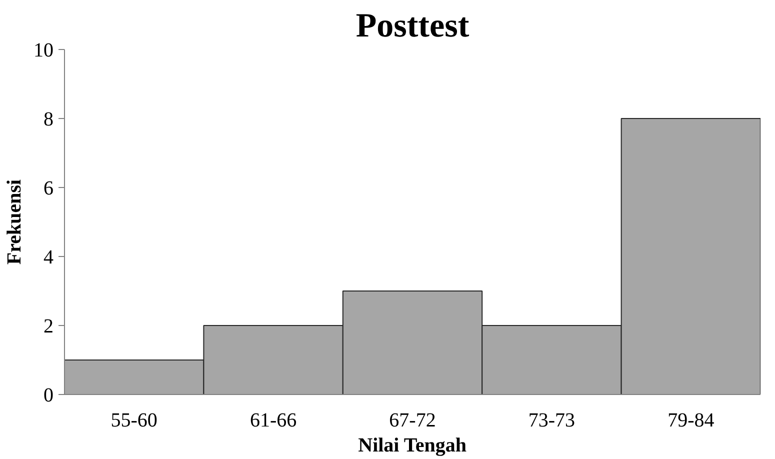 Image resolution: width=775 pixels, height=459 pixels. What do you see at coordinates (273, 421) in the screenshot?
I see `x-tick-label: 61-66` at bounding box center [273, 421].